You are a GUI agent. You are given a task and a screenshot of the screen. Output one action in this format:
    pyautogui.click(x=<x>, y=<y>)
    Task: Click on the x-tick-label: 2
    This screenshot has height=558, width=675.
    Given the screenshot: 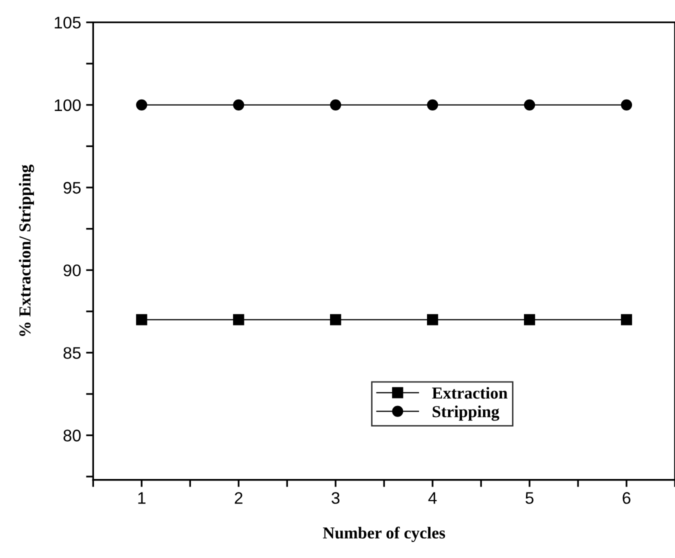 What is the action you would take?
    pyautogui.click(x=238, y=498)
    